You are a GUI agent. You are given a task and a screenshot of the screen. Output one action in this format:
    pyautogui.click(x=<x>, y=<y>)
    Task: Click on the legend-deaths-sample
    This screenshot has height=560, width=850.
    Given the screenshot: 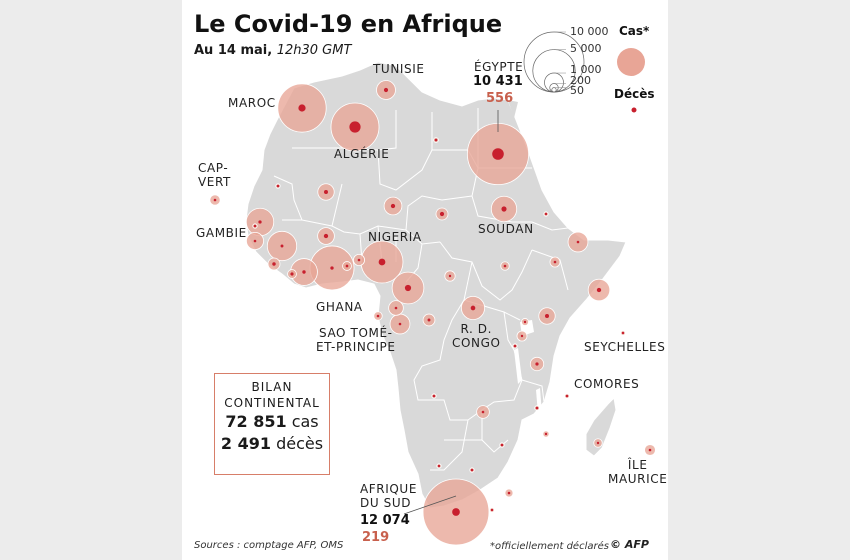 What is the action you would take?
    pyautogui.click(x=634, y=110)
    